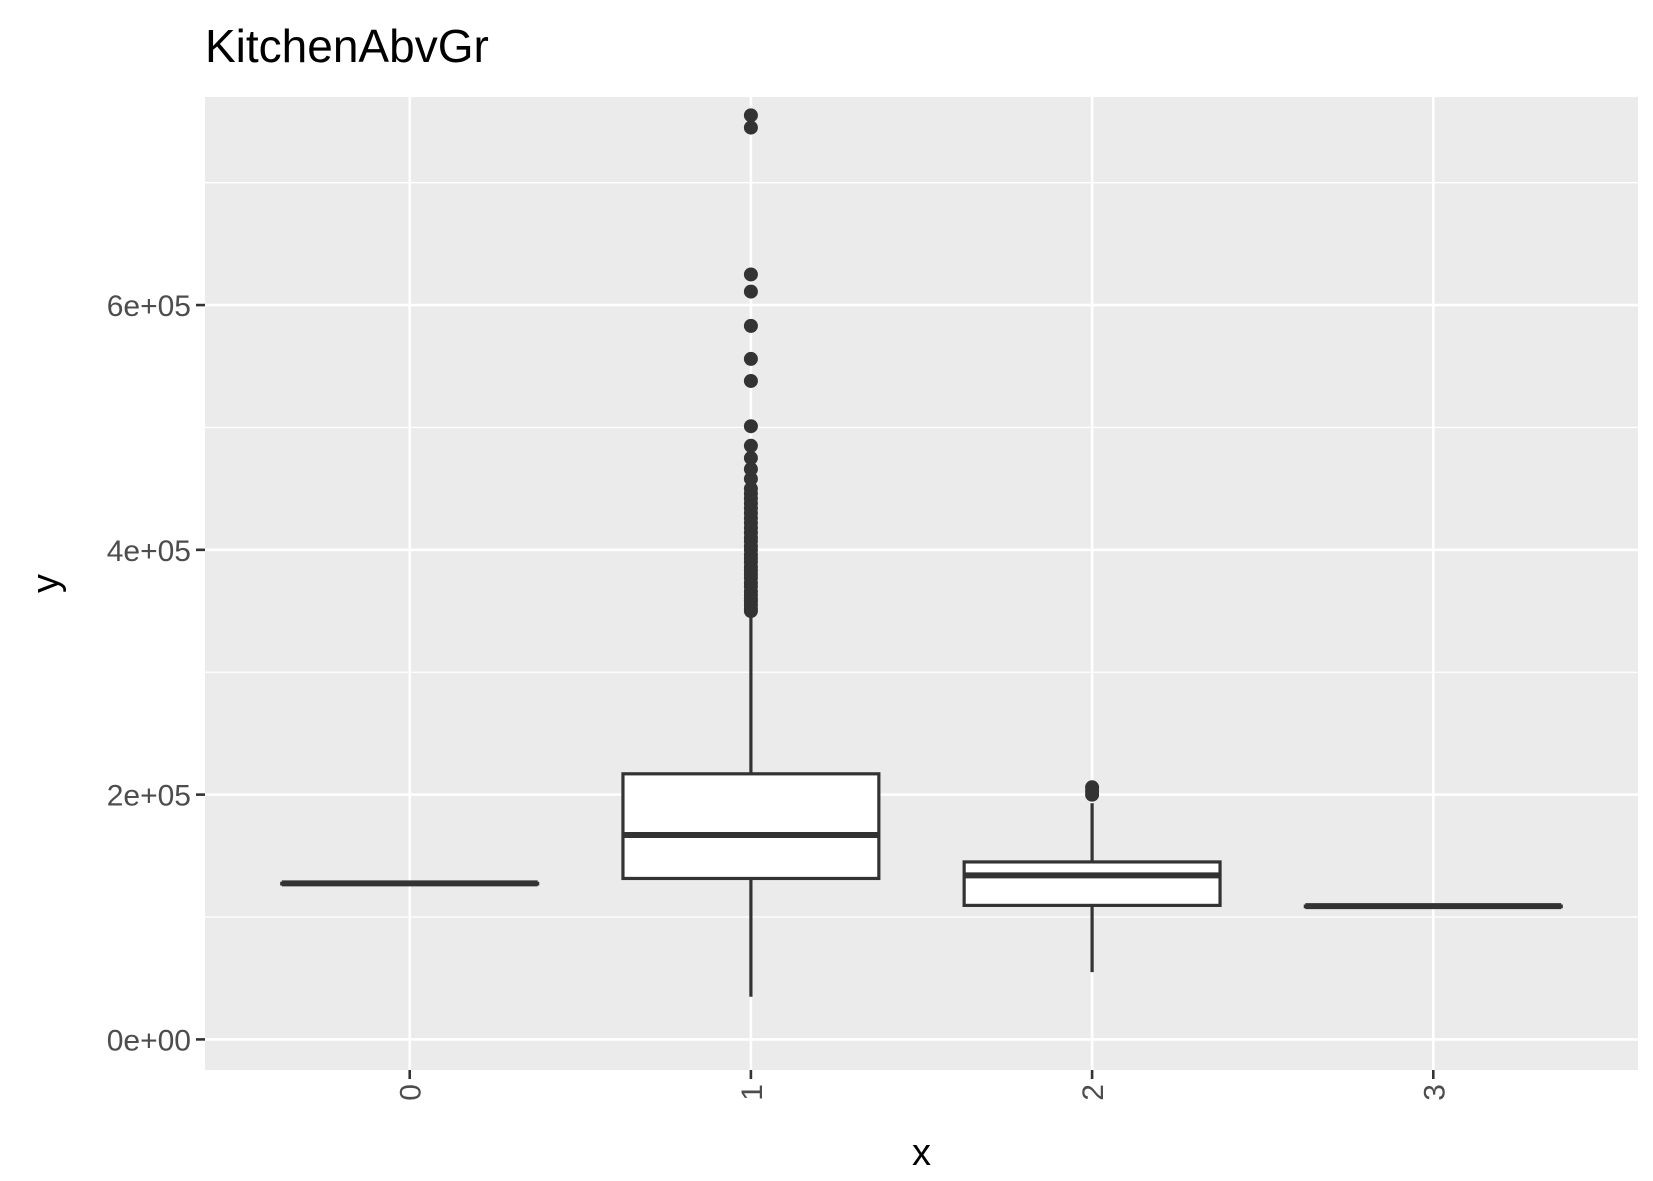 This screenshot has height=1181, width=1653. Describe the element at coordinates (149, 306) in the screenshot. I see `y-tick-label: 6e+05` at that location.